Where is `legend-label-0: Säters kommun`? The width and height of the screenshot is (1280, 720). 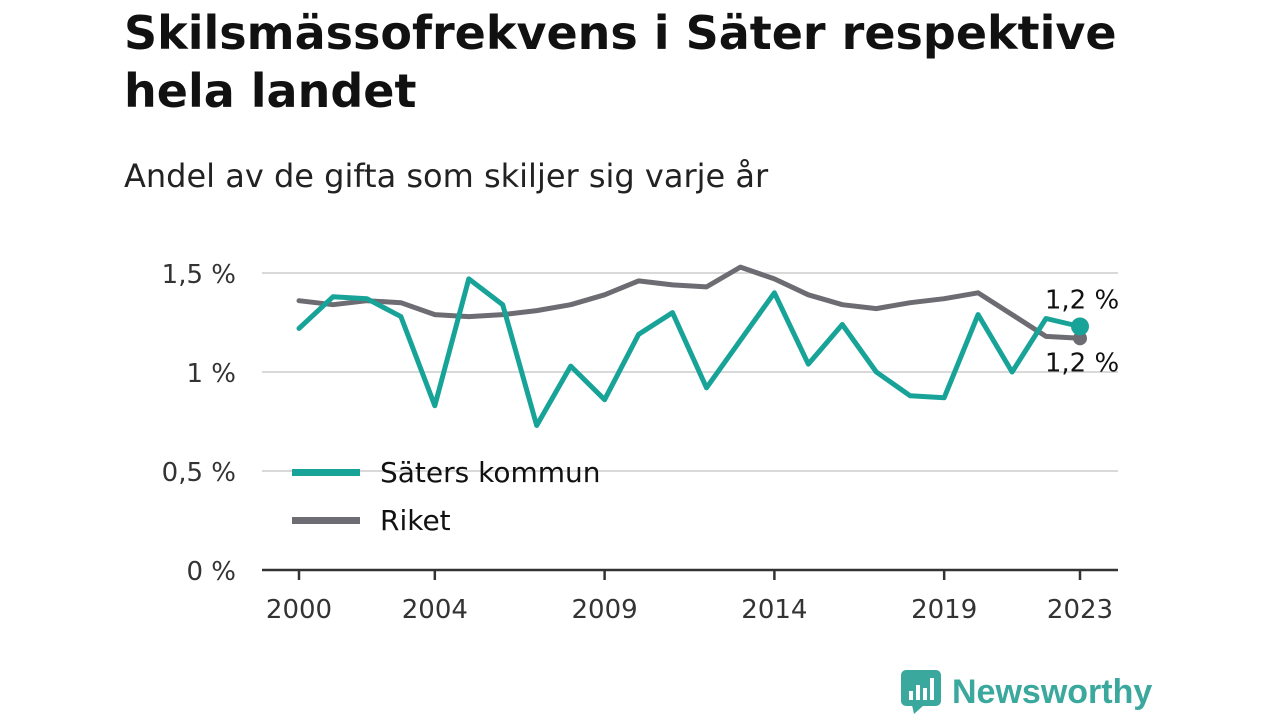 legend-label-0: Säters kommun is located at coordinates (490, 472).